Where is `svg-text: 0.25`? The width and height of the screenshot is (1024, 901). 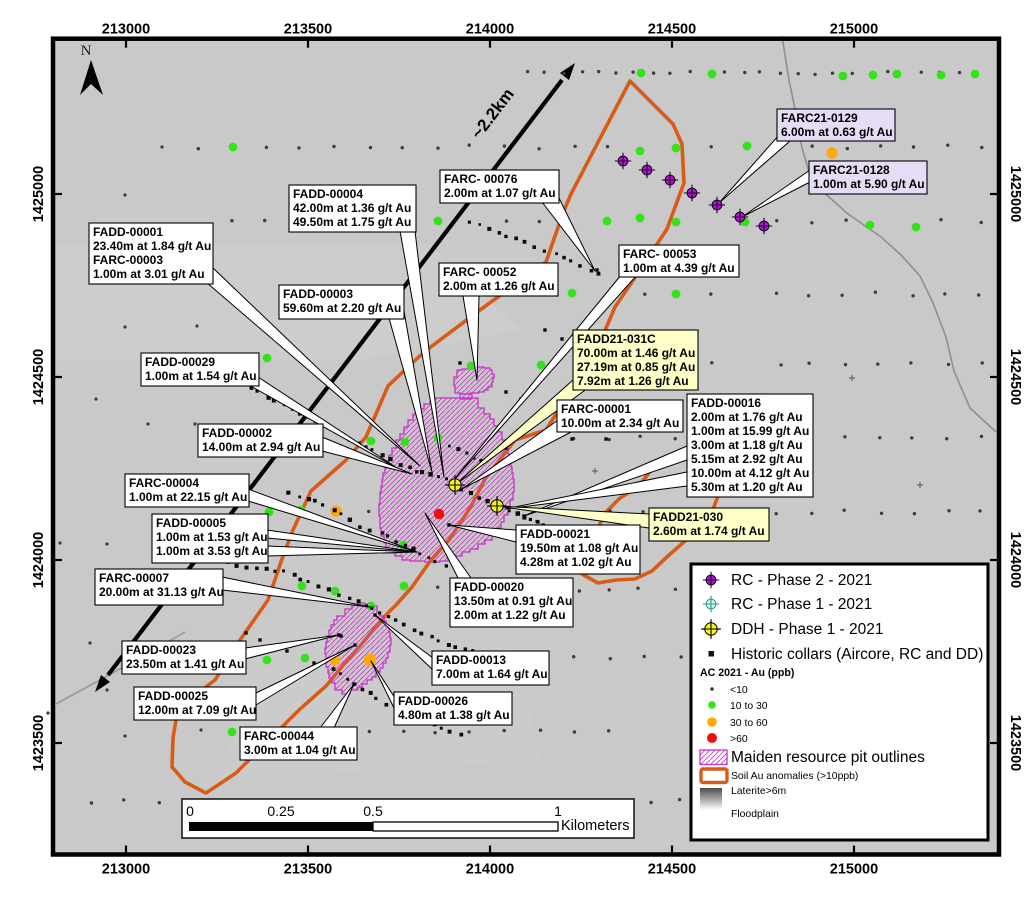 svg-text: 0.25 is located at coordinates (280, 811).